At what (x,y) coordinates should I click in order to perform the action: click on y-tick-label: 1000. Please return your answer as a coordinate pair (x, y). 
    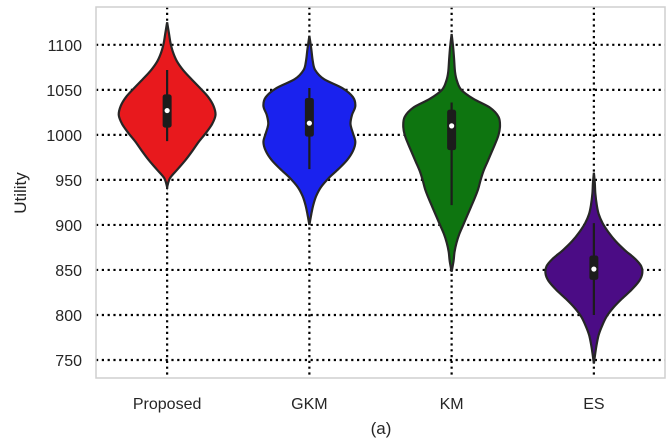
    Looking at the image, I should click on (64, 136).